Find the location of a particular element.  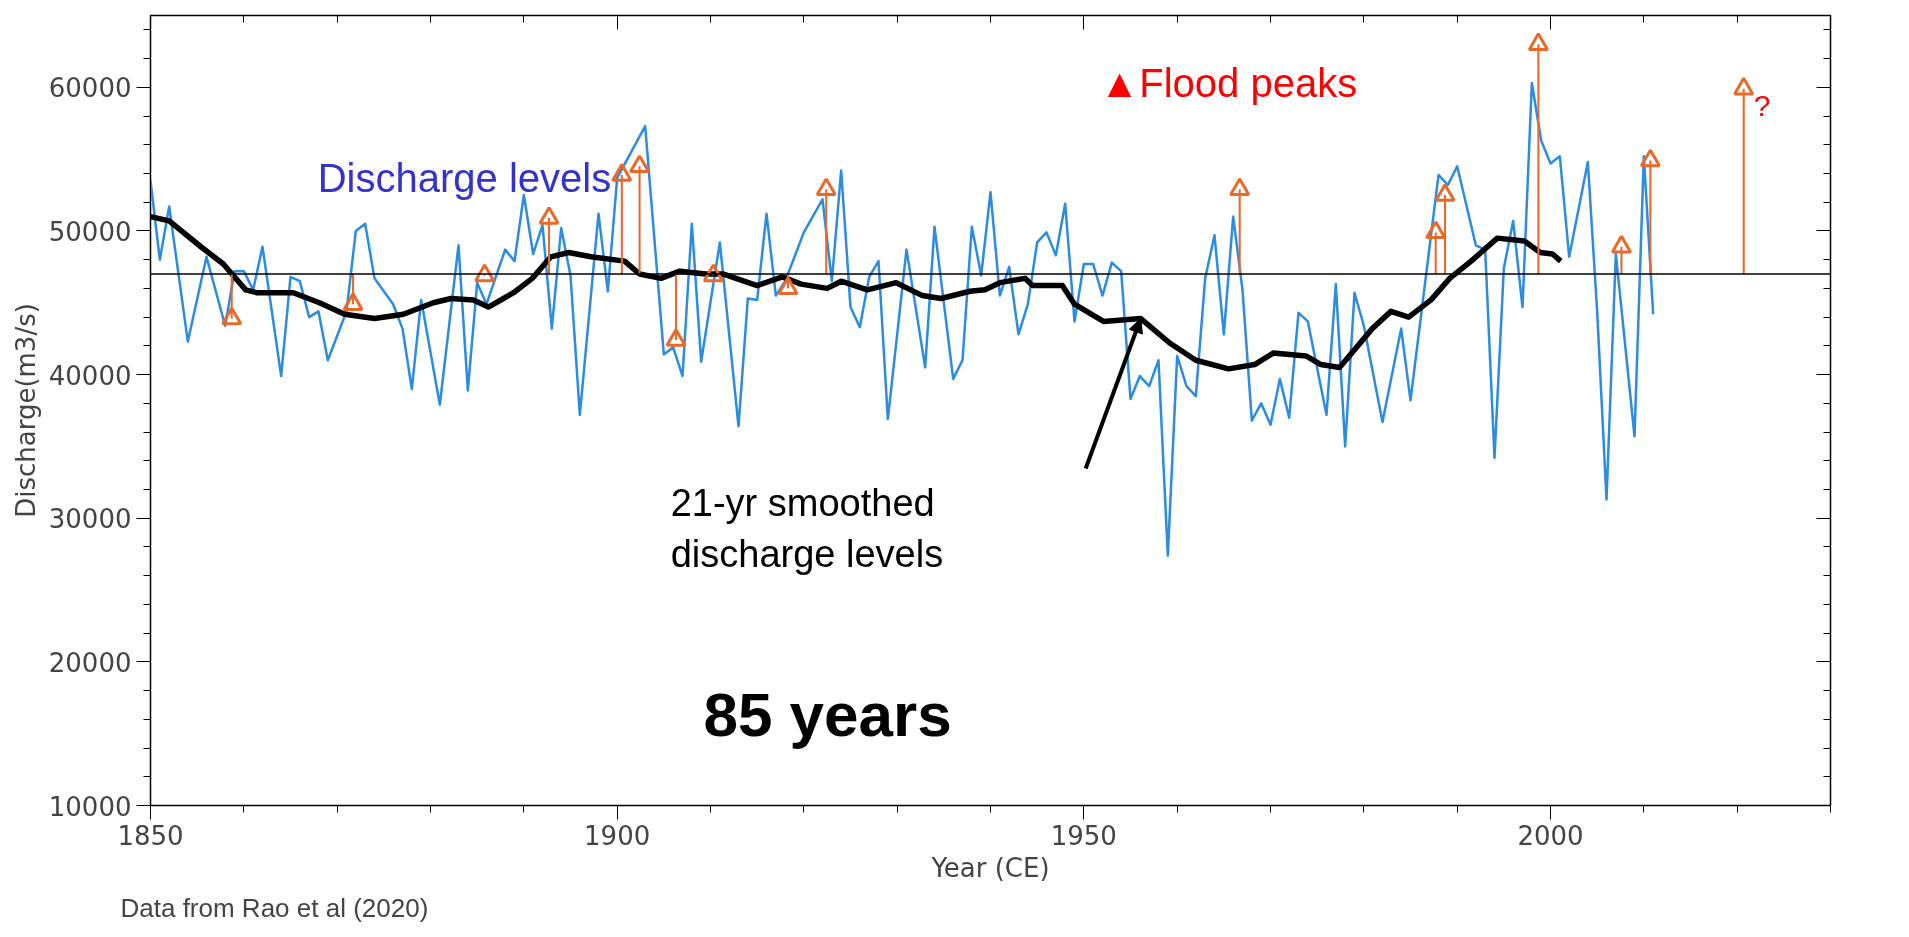

y-tick-label: 50000 is located at coordinates (90, 231).